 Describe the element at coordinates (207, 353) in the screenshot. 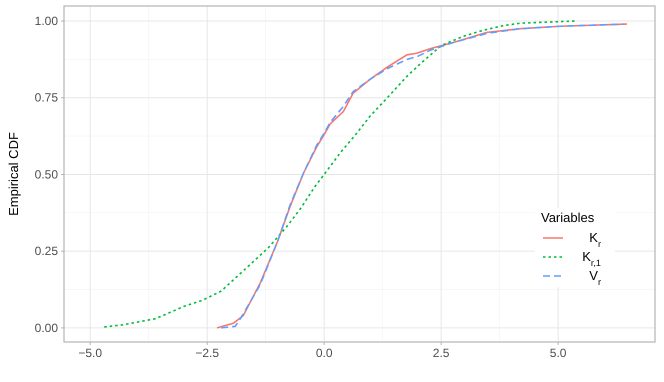

I see `x-tick-label: −2.5` at that location.